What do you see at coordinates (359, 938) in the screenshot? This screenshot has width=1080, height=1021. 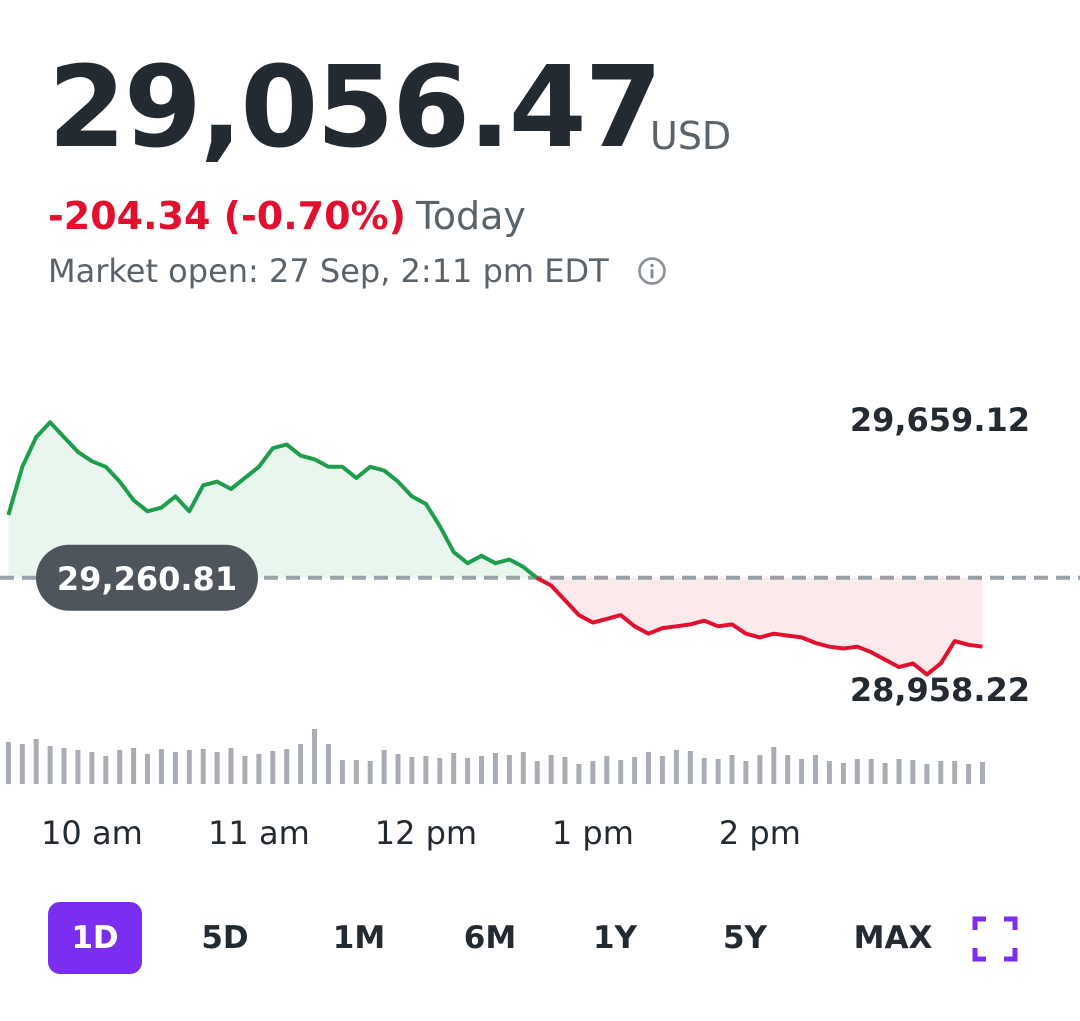 I see `range-button-1m: 1M` at bounding box center [359, 938].